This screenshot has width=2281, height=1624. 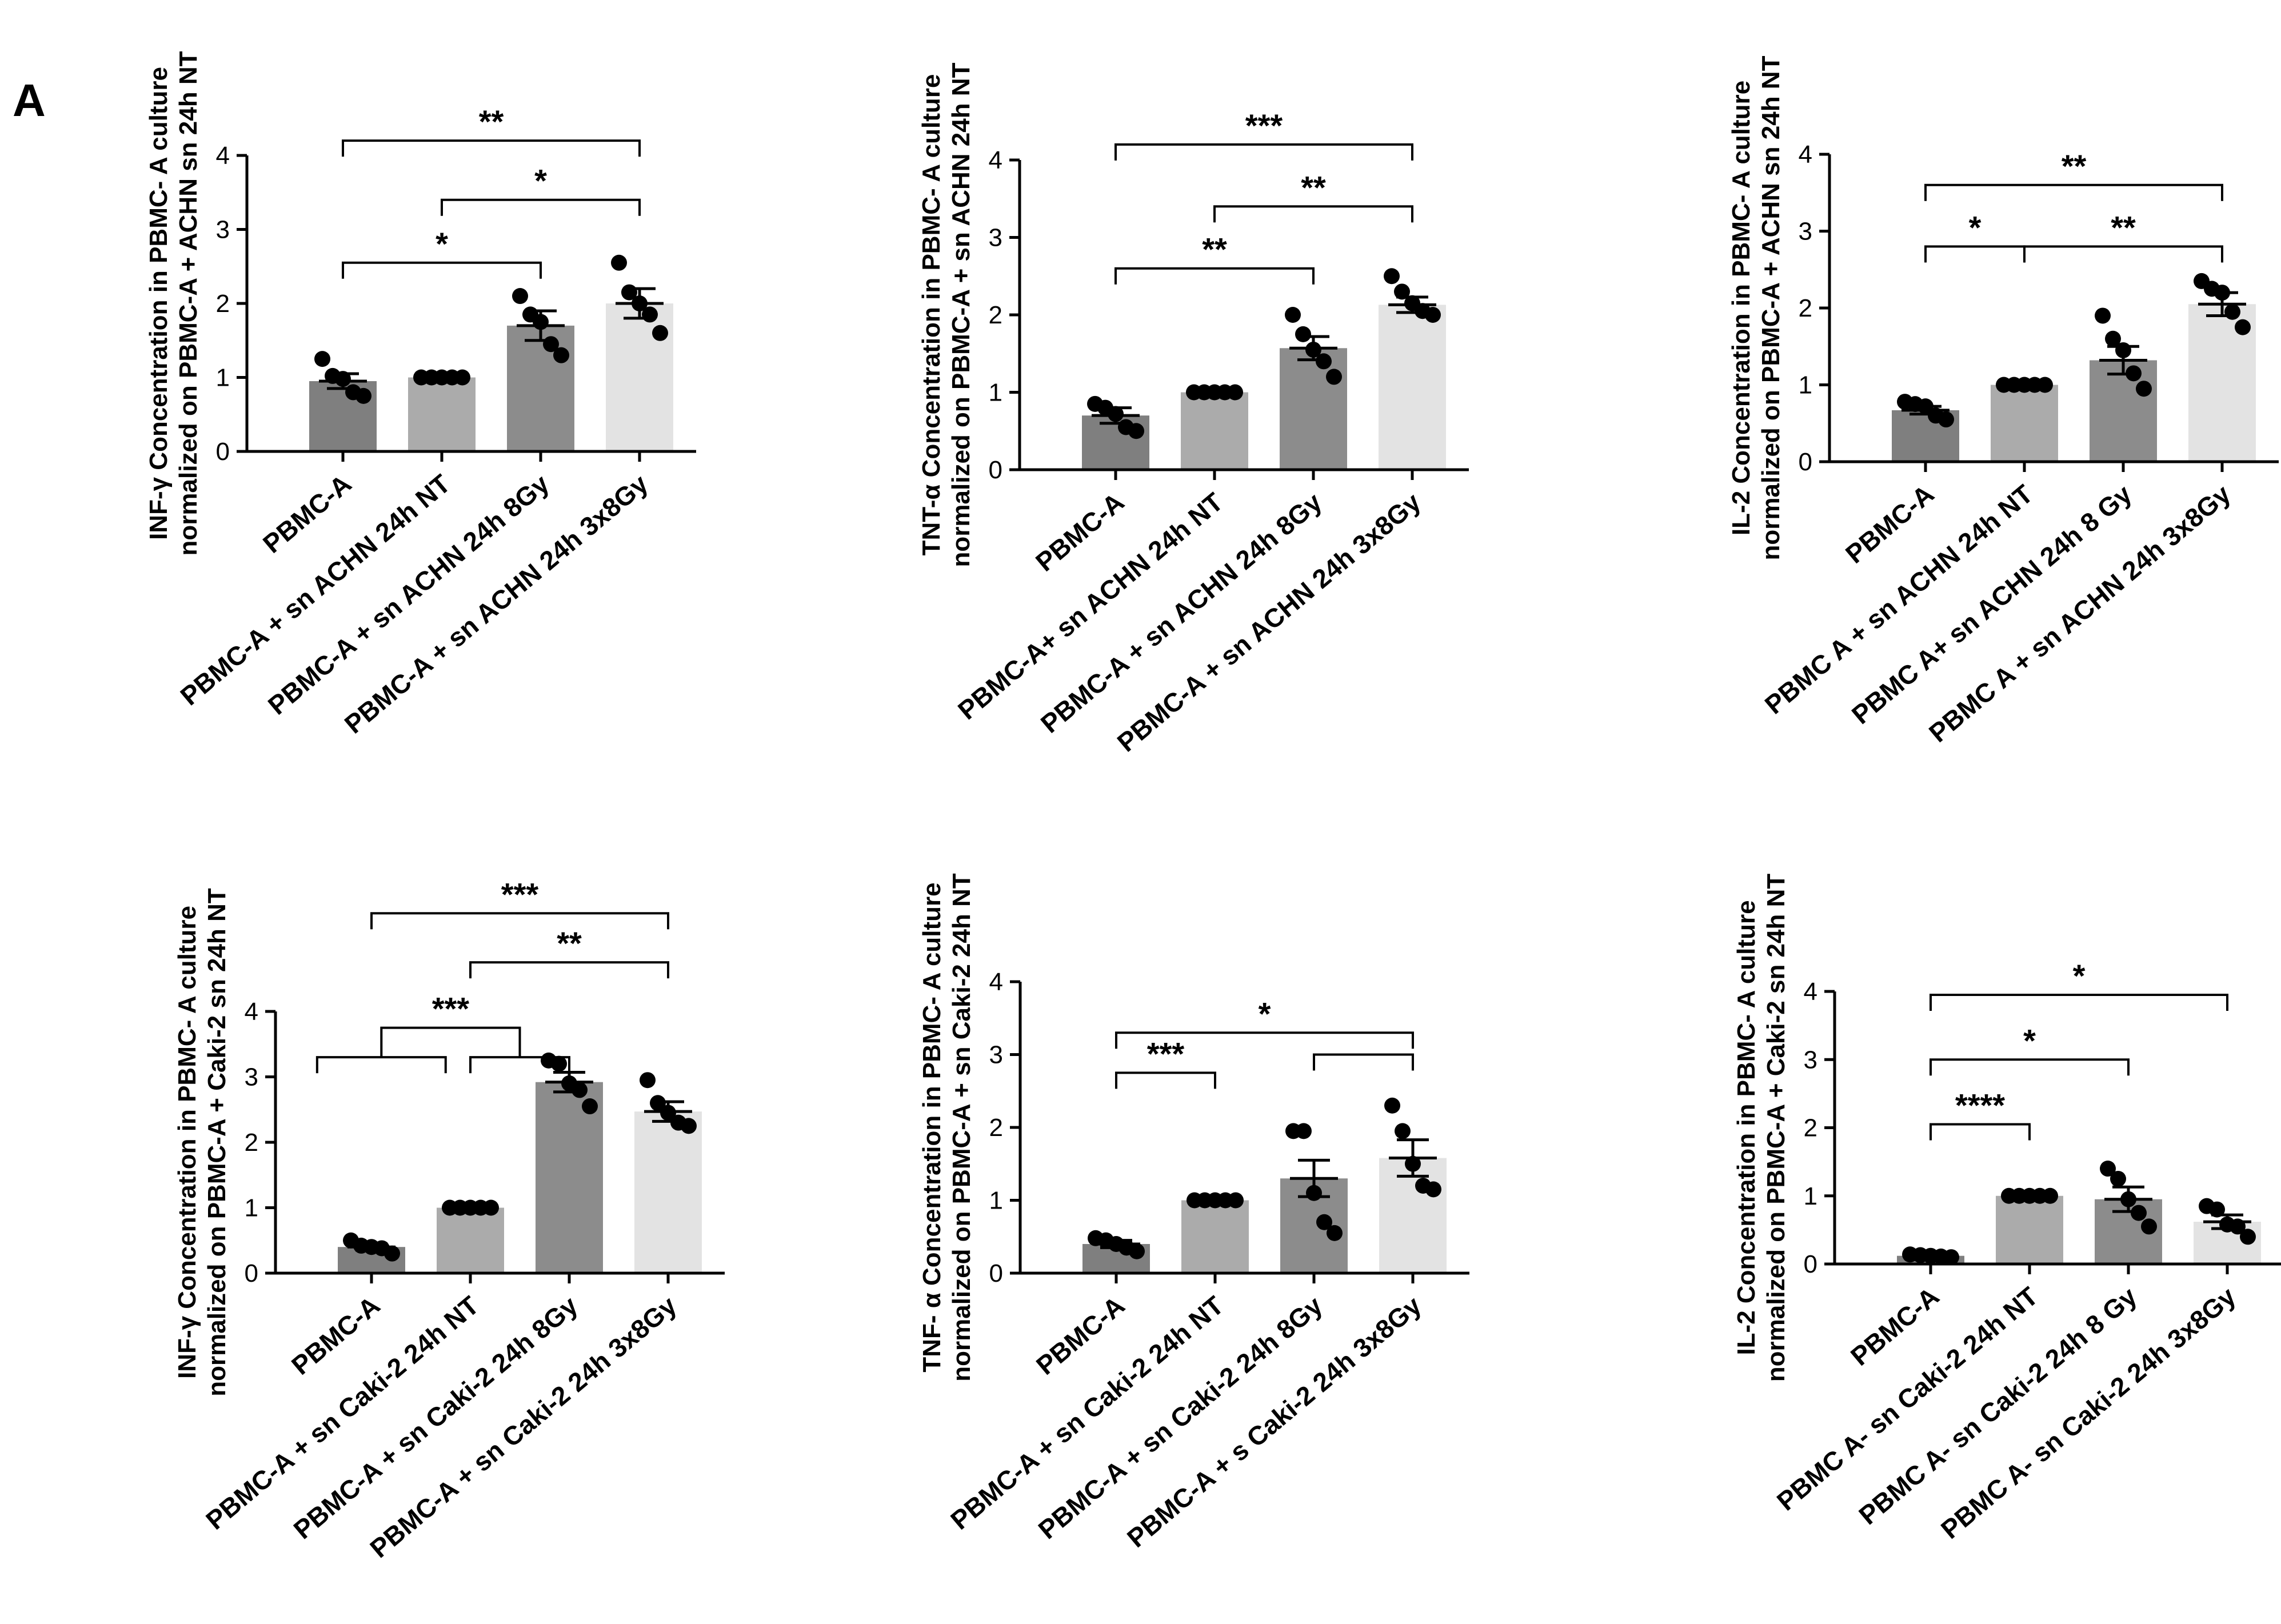 I want to click on panel-letter: A, so click(x=29, y=100).